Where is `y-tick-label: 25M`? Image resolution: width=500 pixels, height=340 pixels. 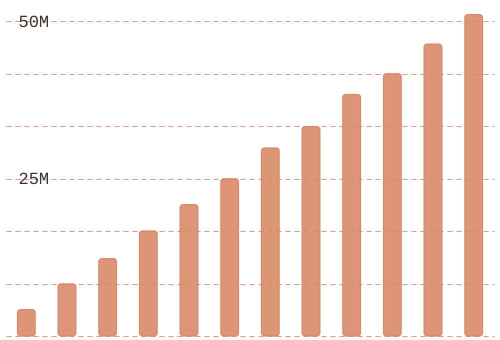
y-tick-label: 25M is located at coordinates (34, 180).